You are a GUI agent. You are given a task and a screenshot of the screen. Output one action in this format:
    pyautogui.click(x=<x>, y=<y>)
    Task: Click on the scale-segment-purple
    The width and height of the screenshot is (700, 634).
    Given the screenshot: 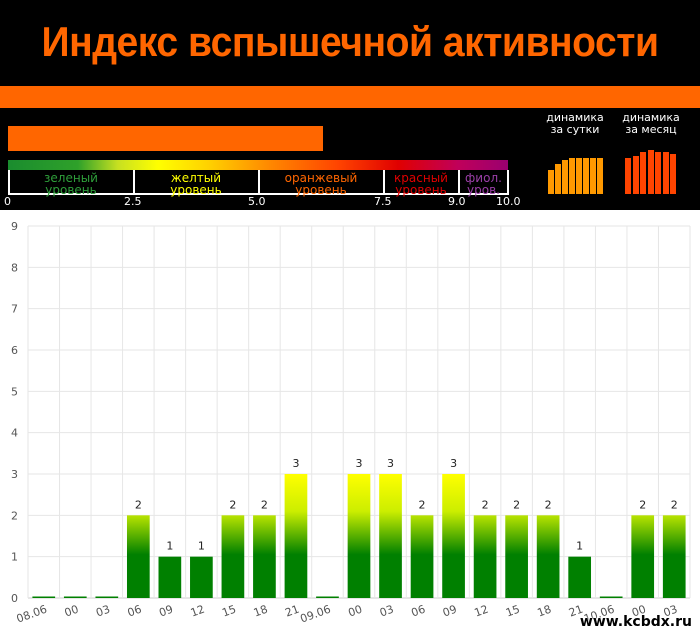 What is the action you would take?
    pyautogui.click(x=483, y=182)
    